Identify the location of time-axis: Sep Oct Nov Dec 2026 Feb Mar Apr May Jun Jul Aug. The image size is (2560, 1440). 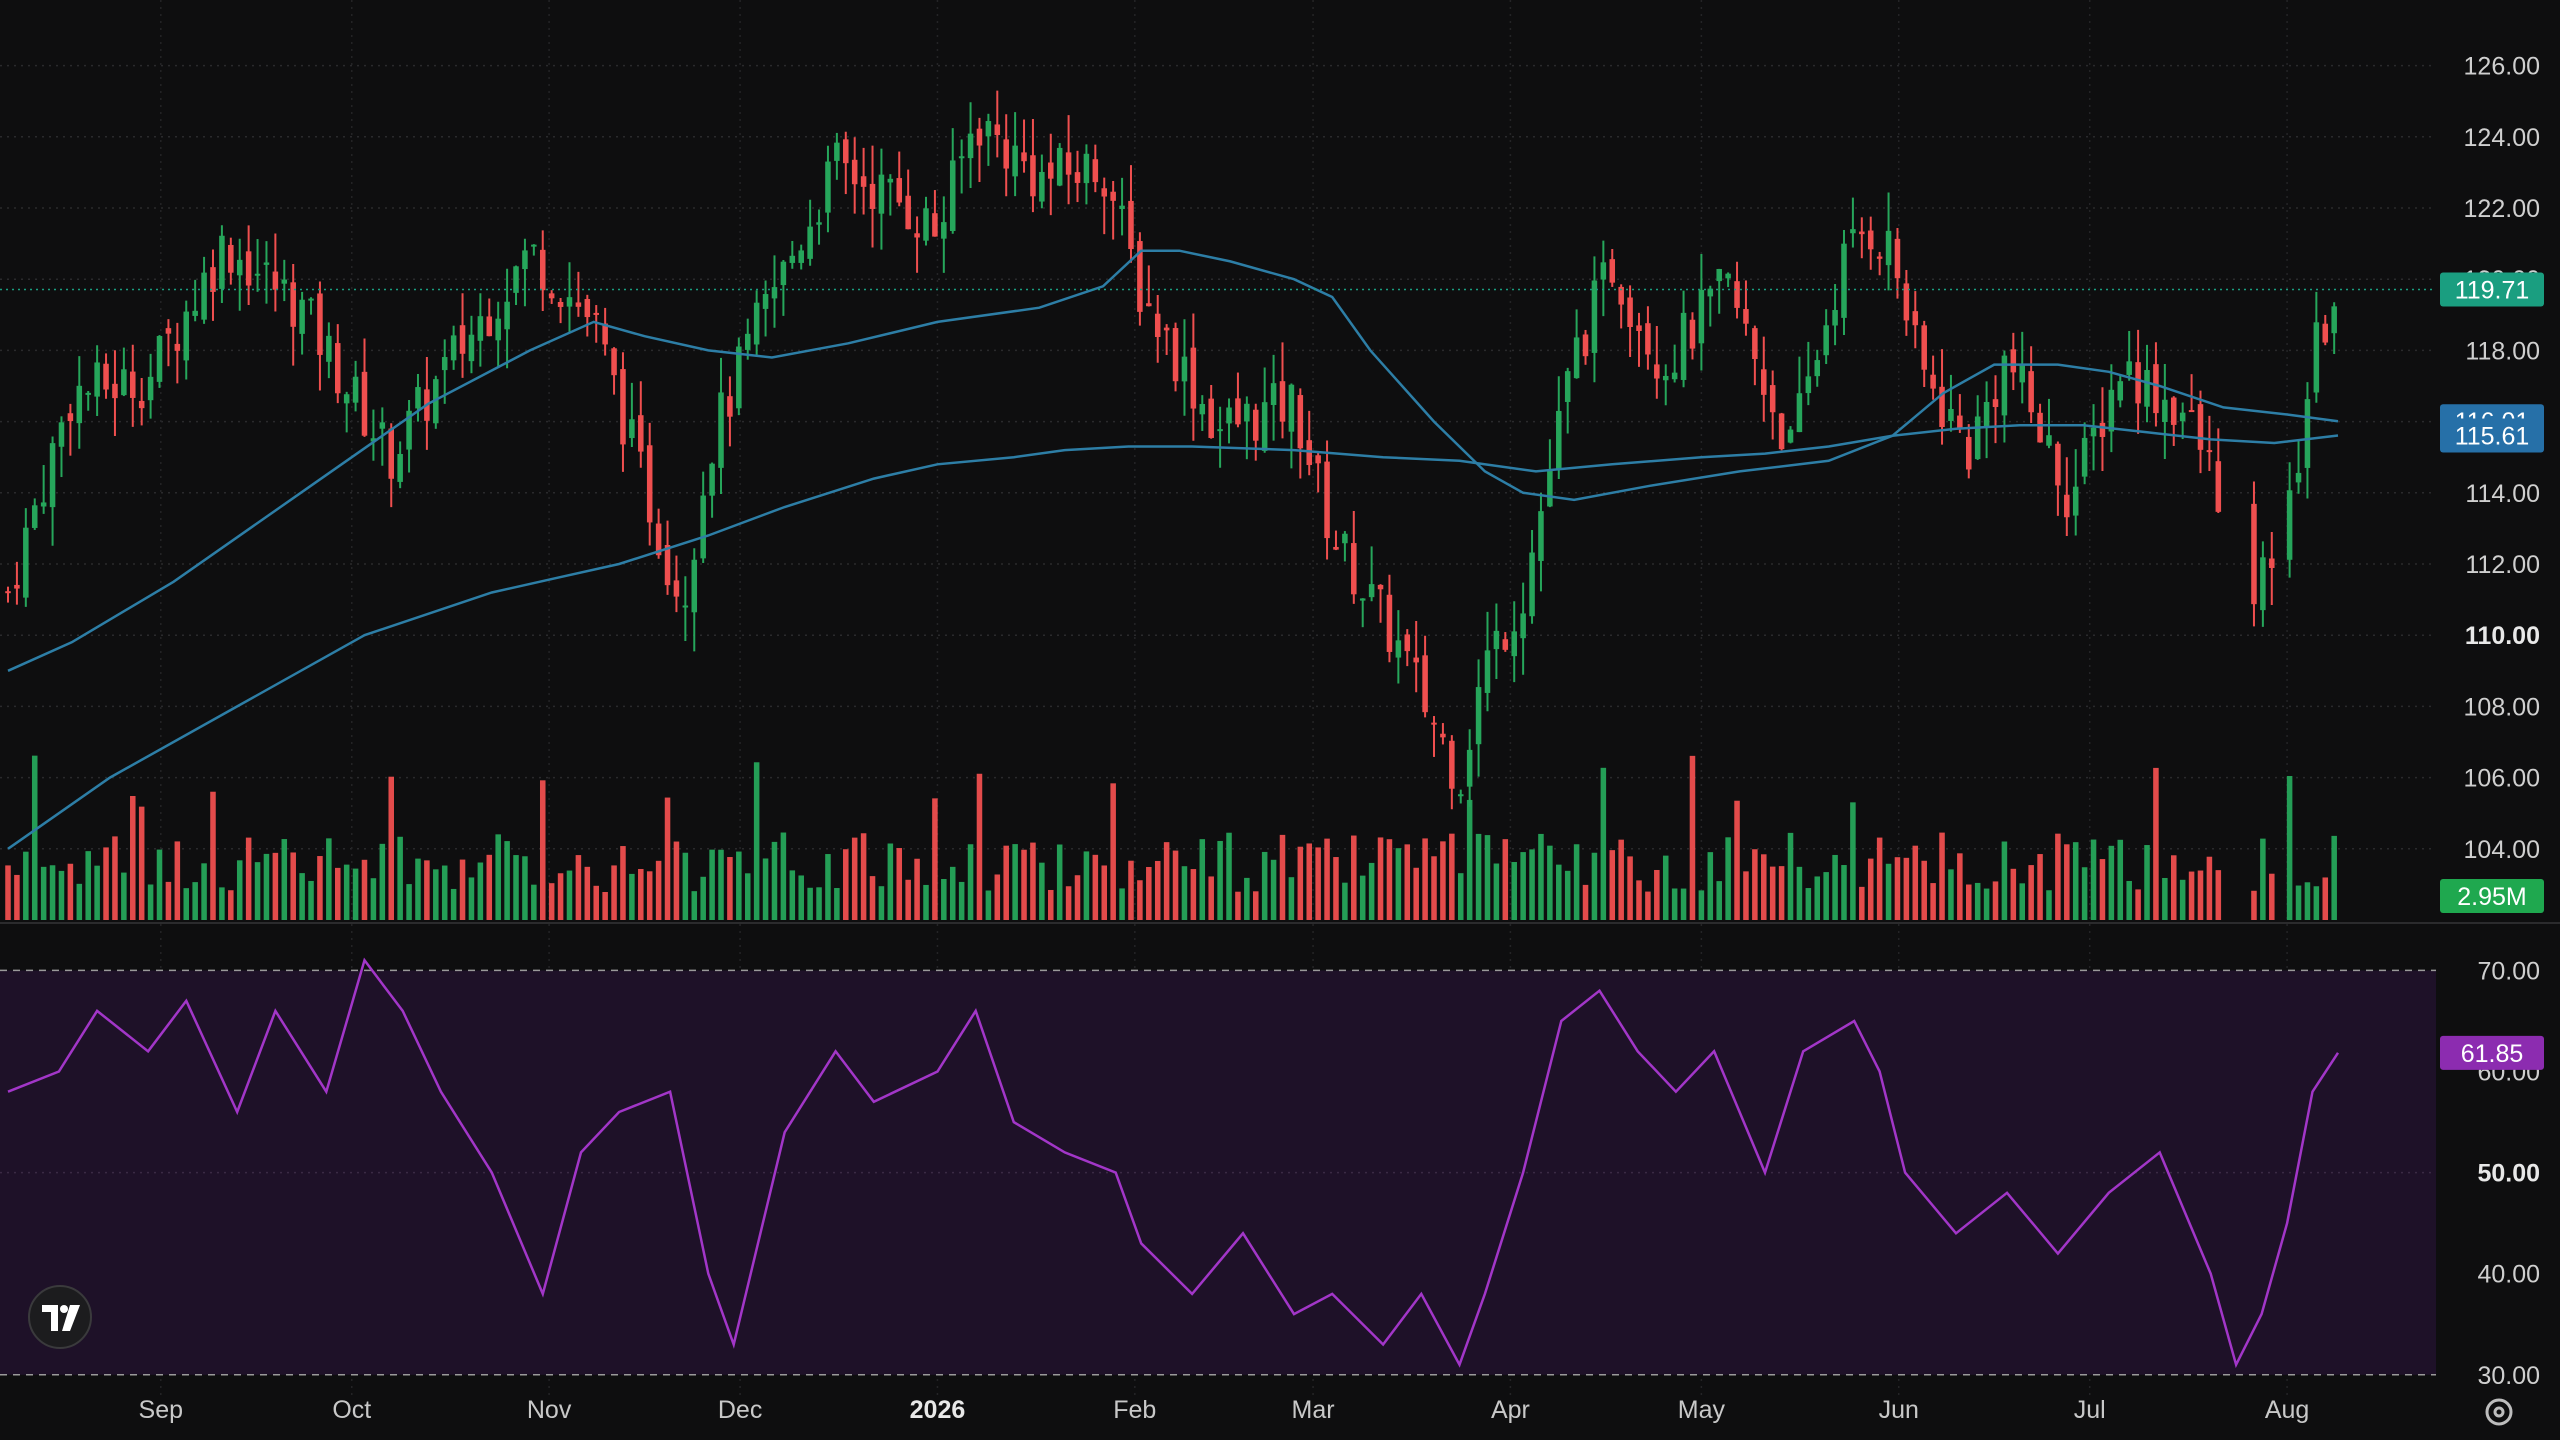
(1224, 1410).